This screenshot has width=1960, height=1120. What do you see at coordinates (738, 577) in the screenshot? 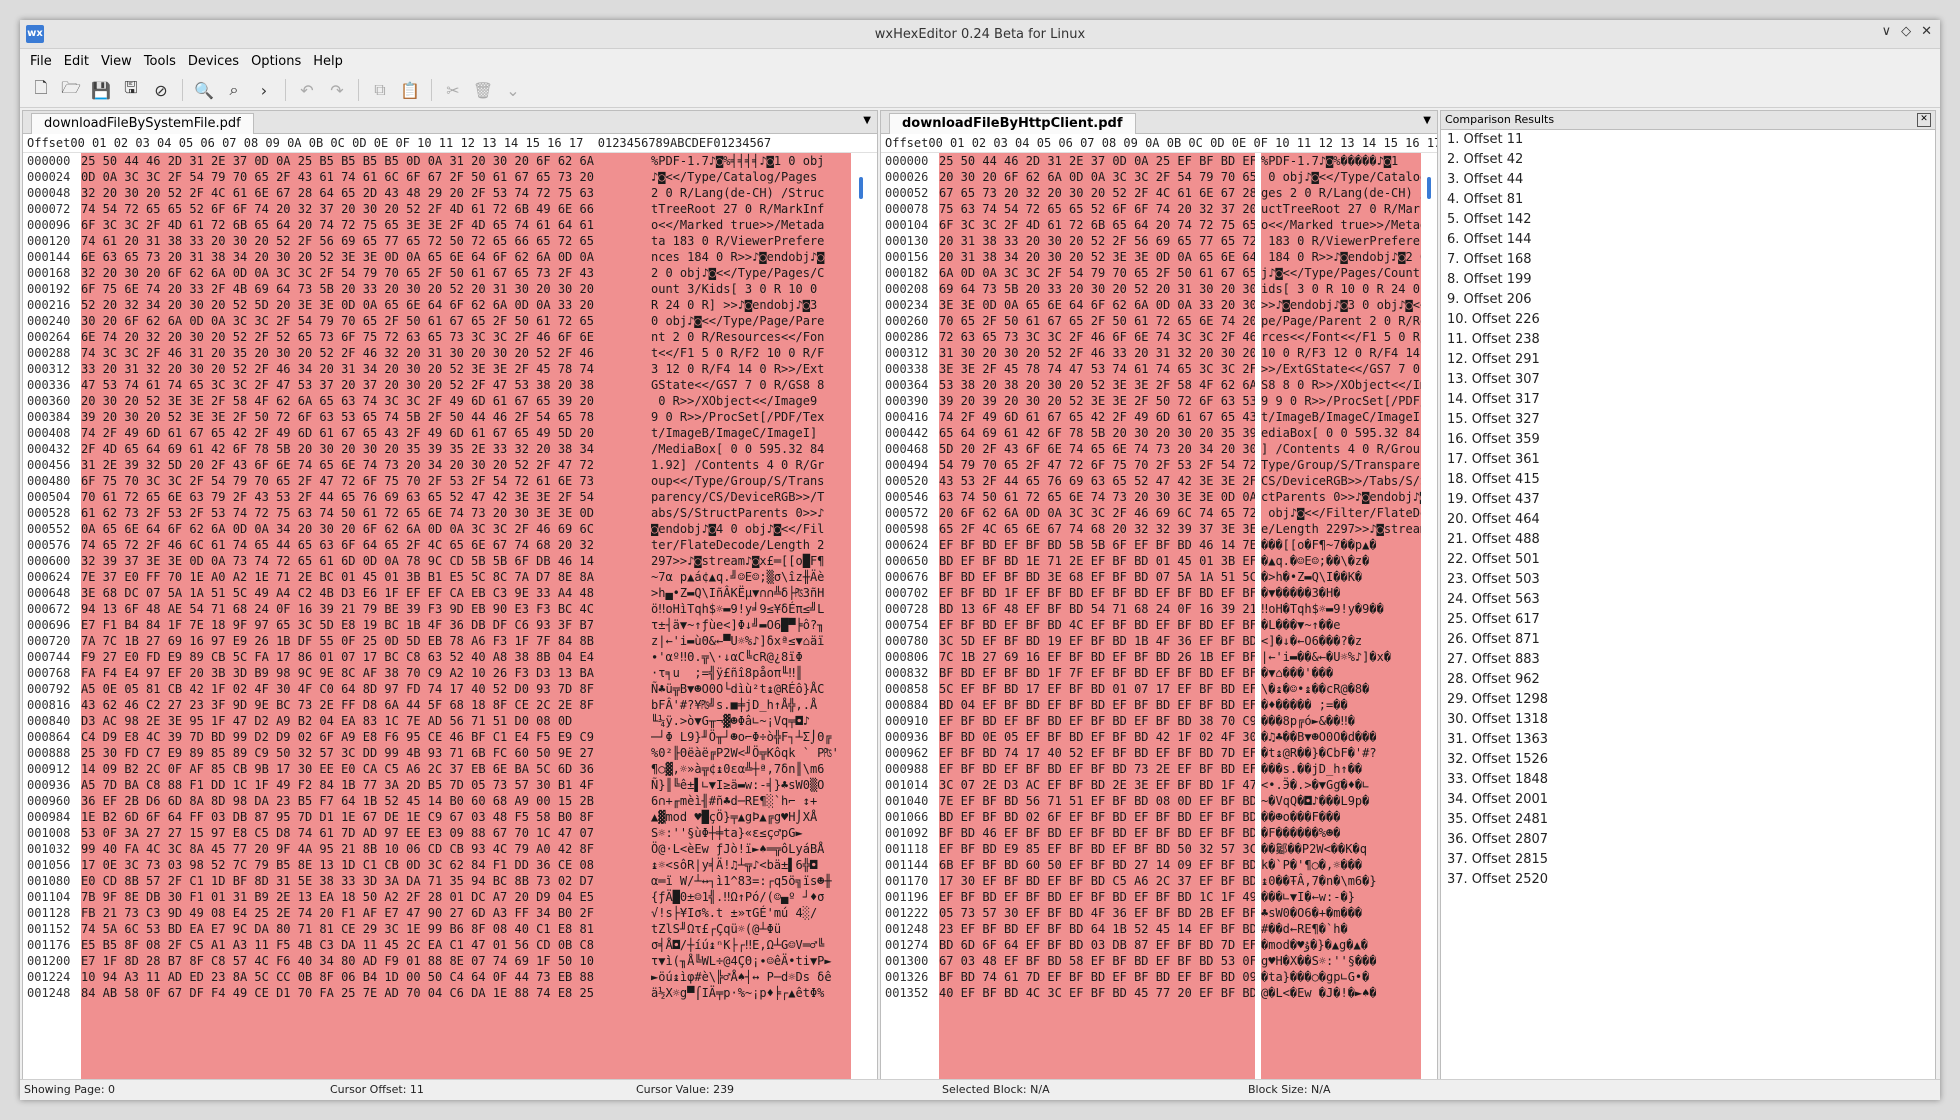
I see `text-row: ~7α p▲á¢▲q.╝☺E☺;▒σ\îz╫Äè` at bounding box center [738, 577].